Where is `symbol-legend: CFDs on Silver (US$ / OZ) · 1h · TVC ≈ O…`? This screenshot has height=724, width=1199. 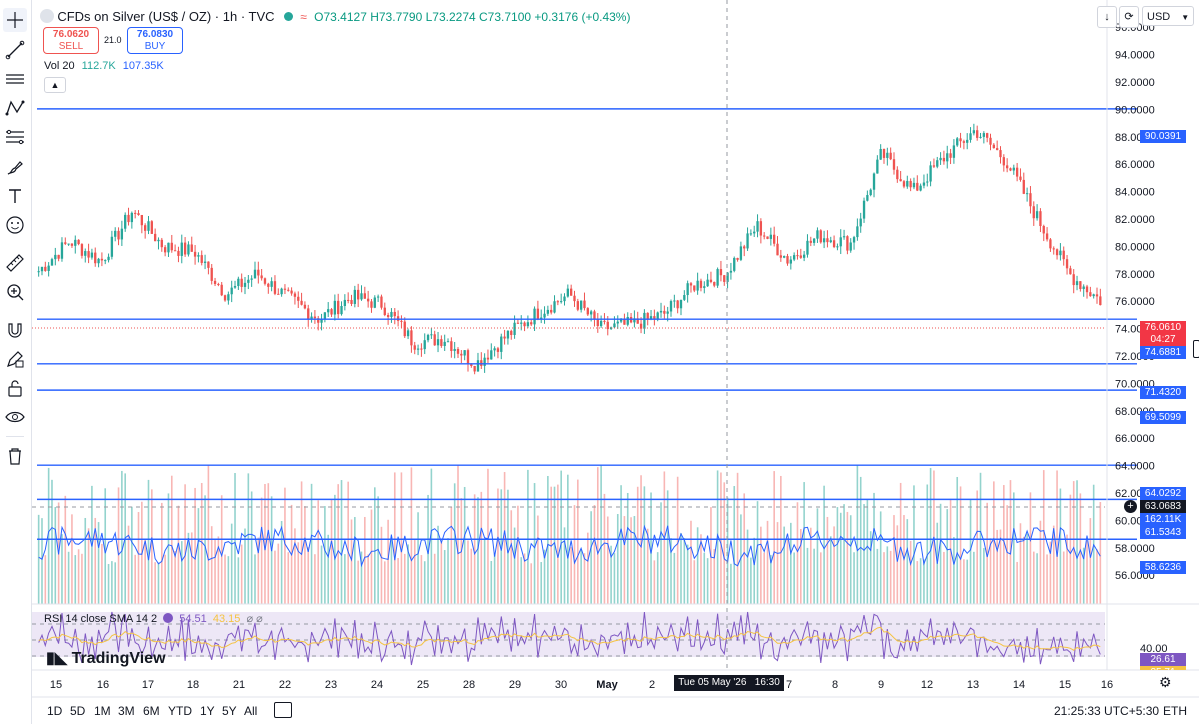
symbol-legend: CFDs on Silver (US$ / OZ) · 1h · TVC ≈ O… is located at coordinates (335, 16).